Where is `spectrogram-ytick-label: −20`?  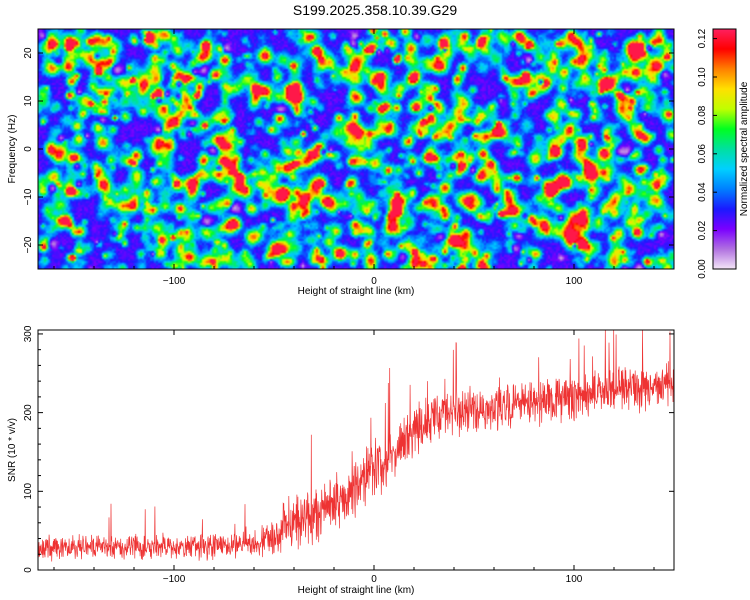 spectrogram-ytick-label: −20 is located at coordinates (28, 244).